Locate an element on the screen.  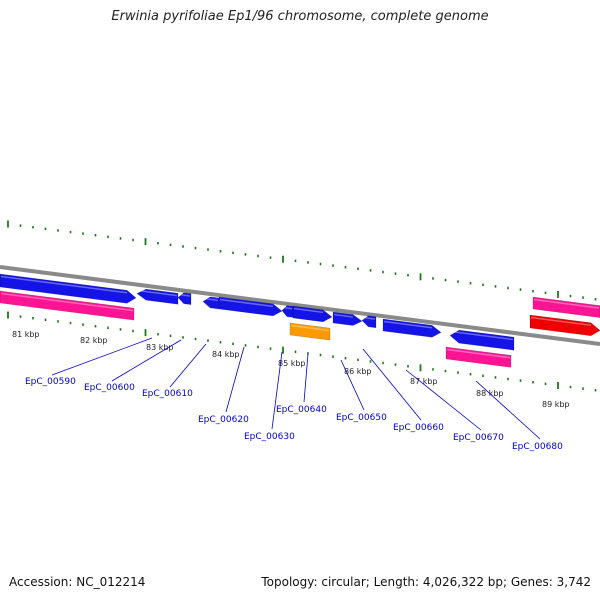
kbp-label: 83 kbp is located at coordinates (160, 347).